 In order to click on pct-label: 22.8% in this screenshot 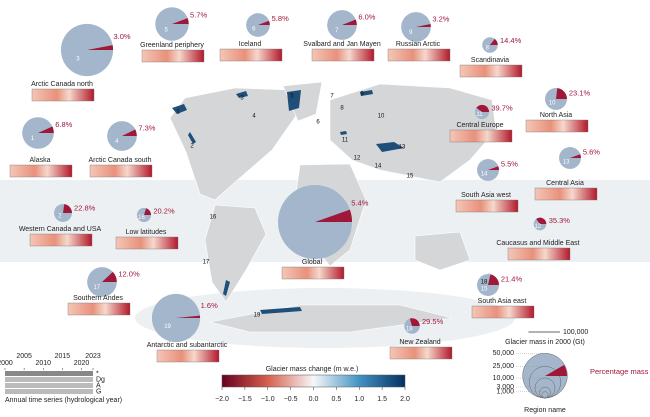, I will do `click(85, 208)`.